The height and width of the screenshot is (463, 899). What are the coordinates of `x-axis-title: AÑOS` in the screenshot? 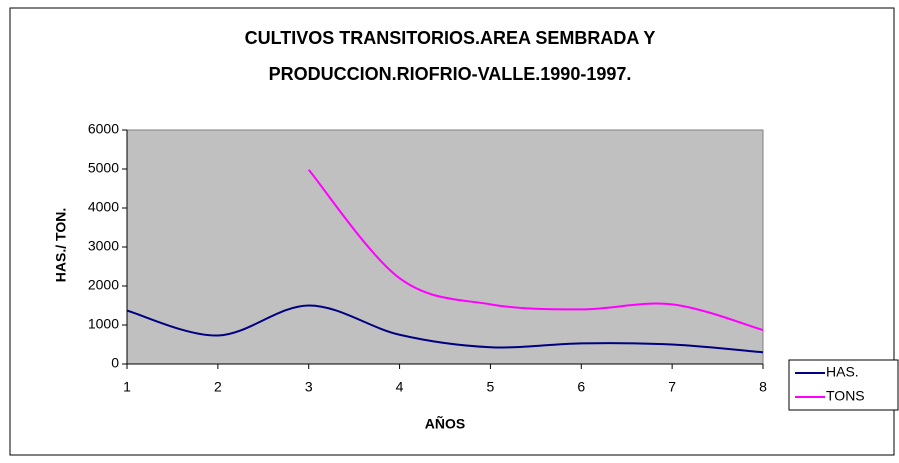 It's located at (445, 423).